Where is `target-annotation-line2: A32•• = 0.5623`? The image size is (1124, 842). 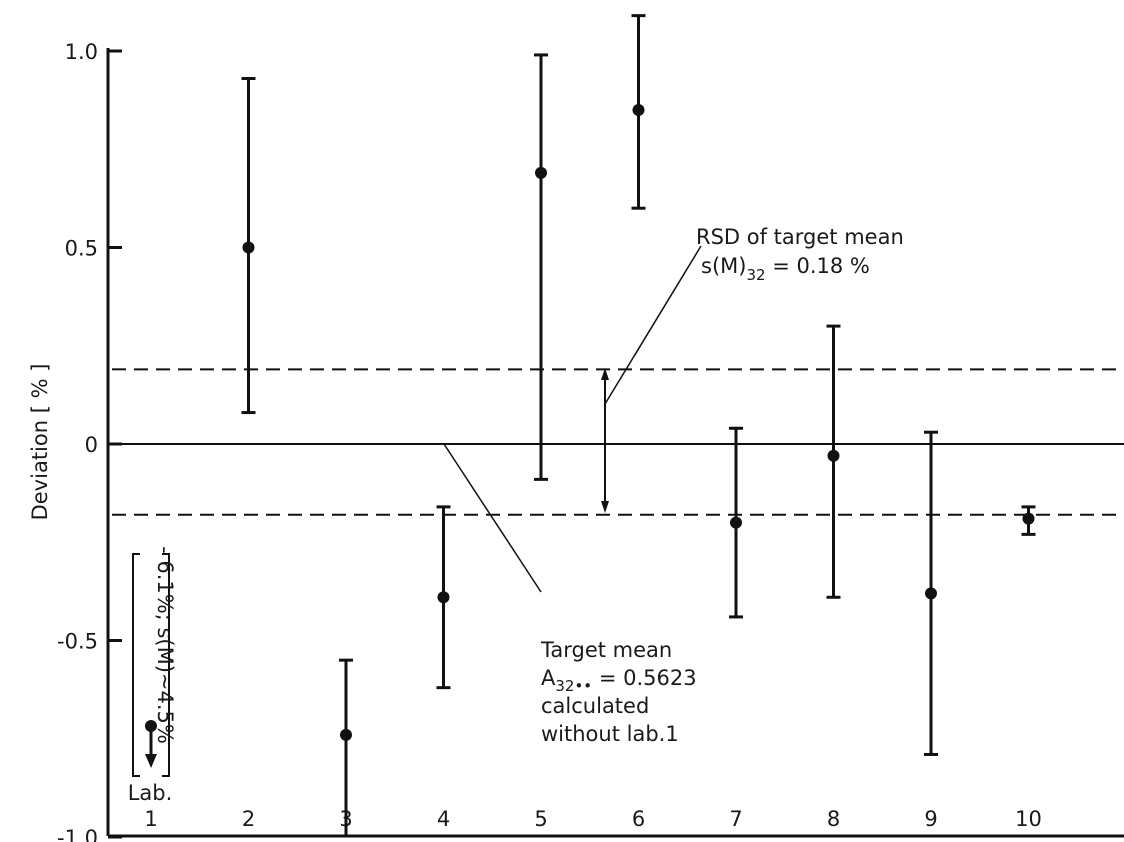
target-annotation-line2: A32•• = 0.5623 is located at coordinates (619, 680).